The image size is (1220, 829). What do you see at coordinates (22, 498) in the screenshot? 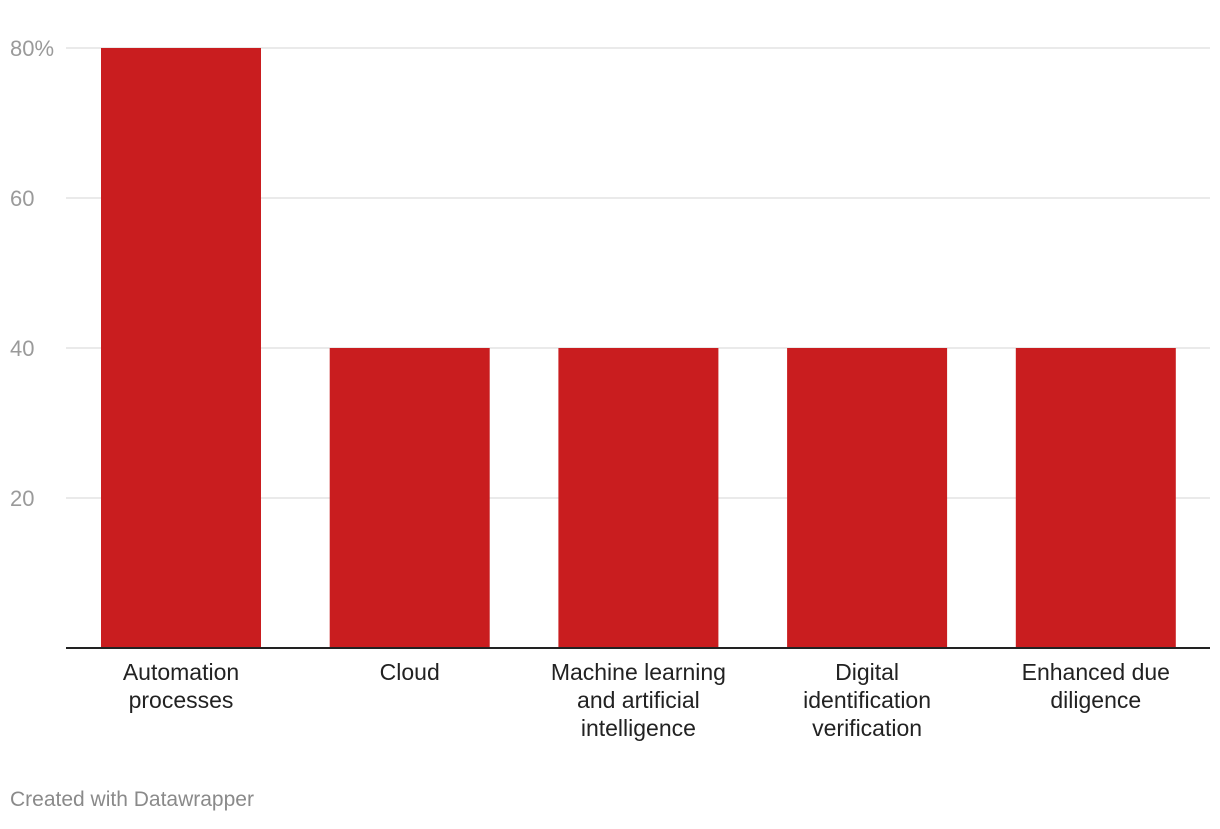
I see `y-tick-label: 20` at bounding box center [22, 498].